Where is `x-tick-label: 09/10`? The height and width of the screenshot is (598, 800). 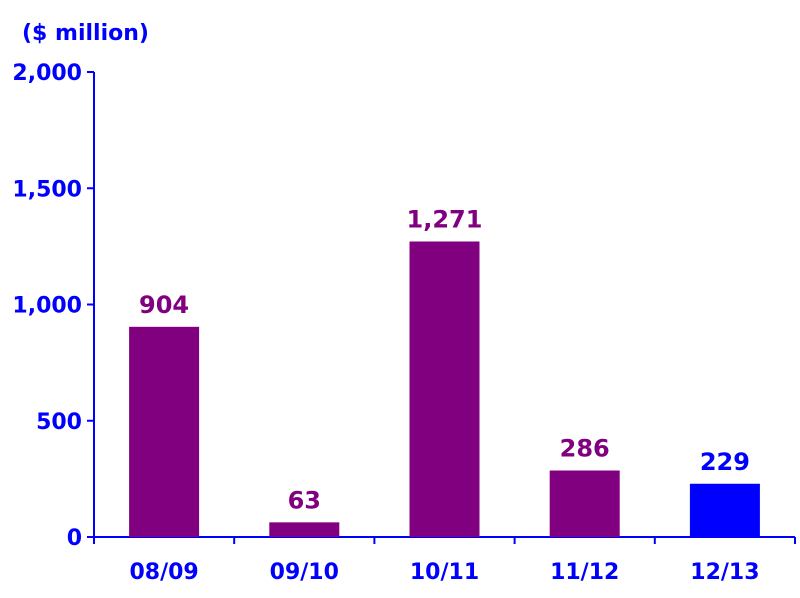
x-tick-label: 09/10 is located at coordinates (304, 572).